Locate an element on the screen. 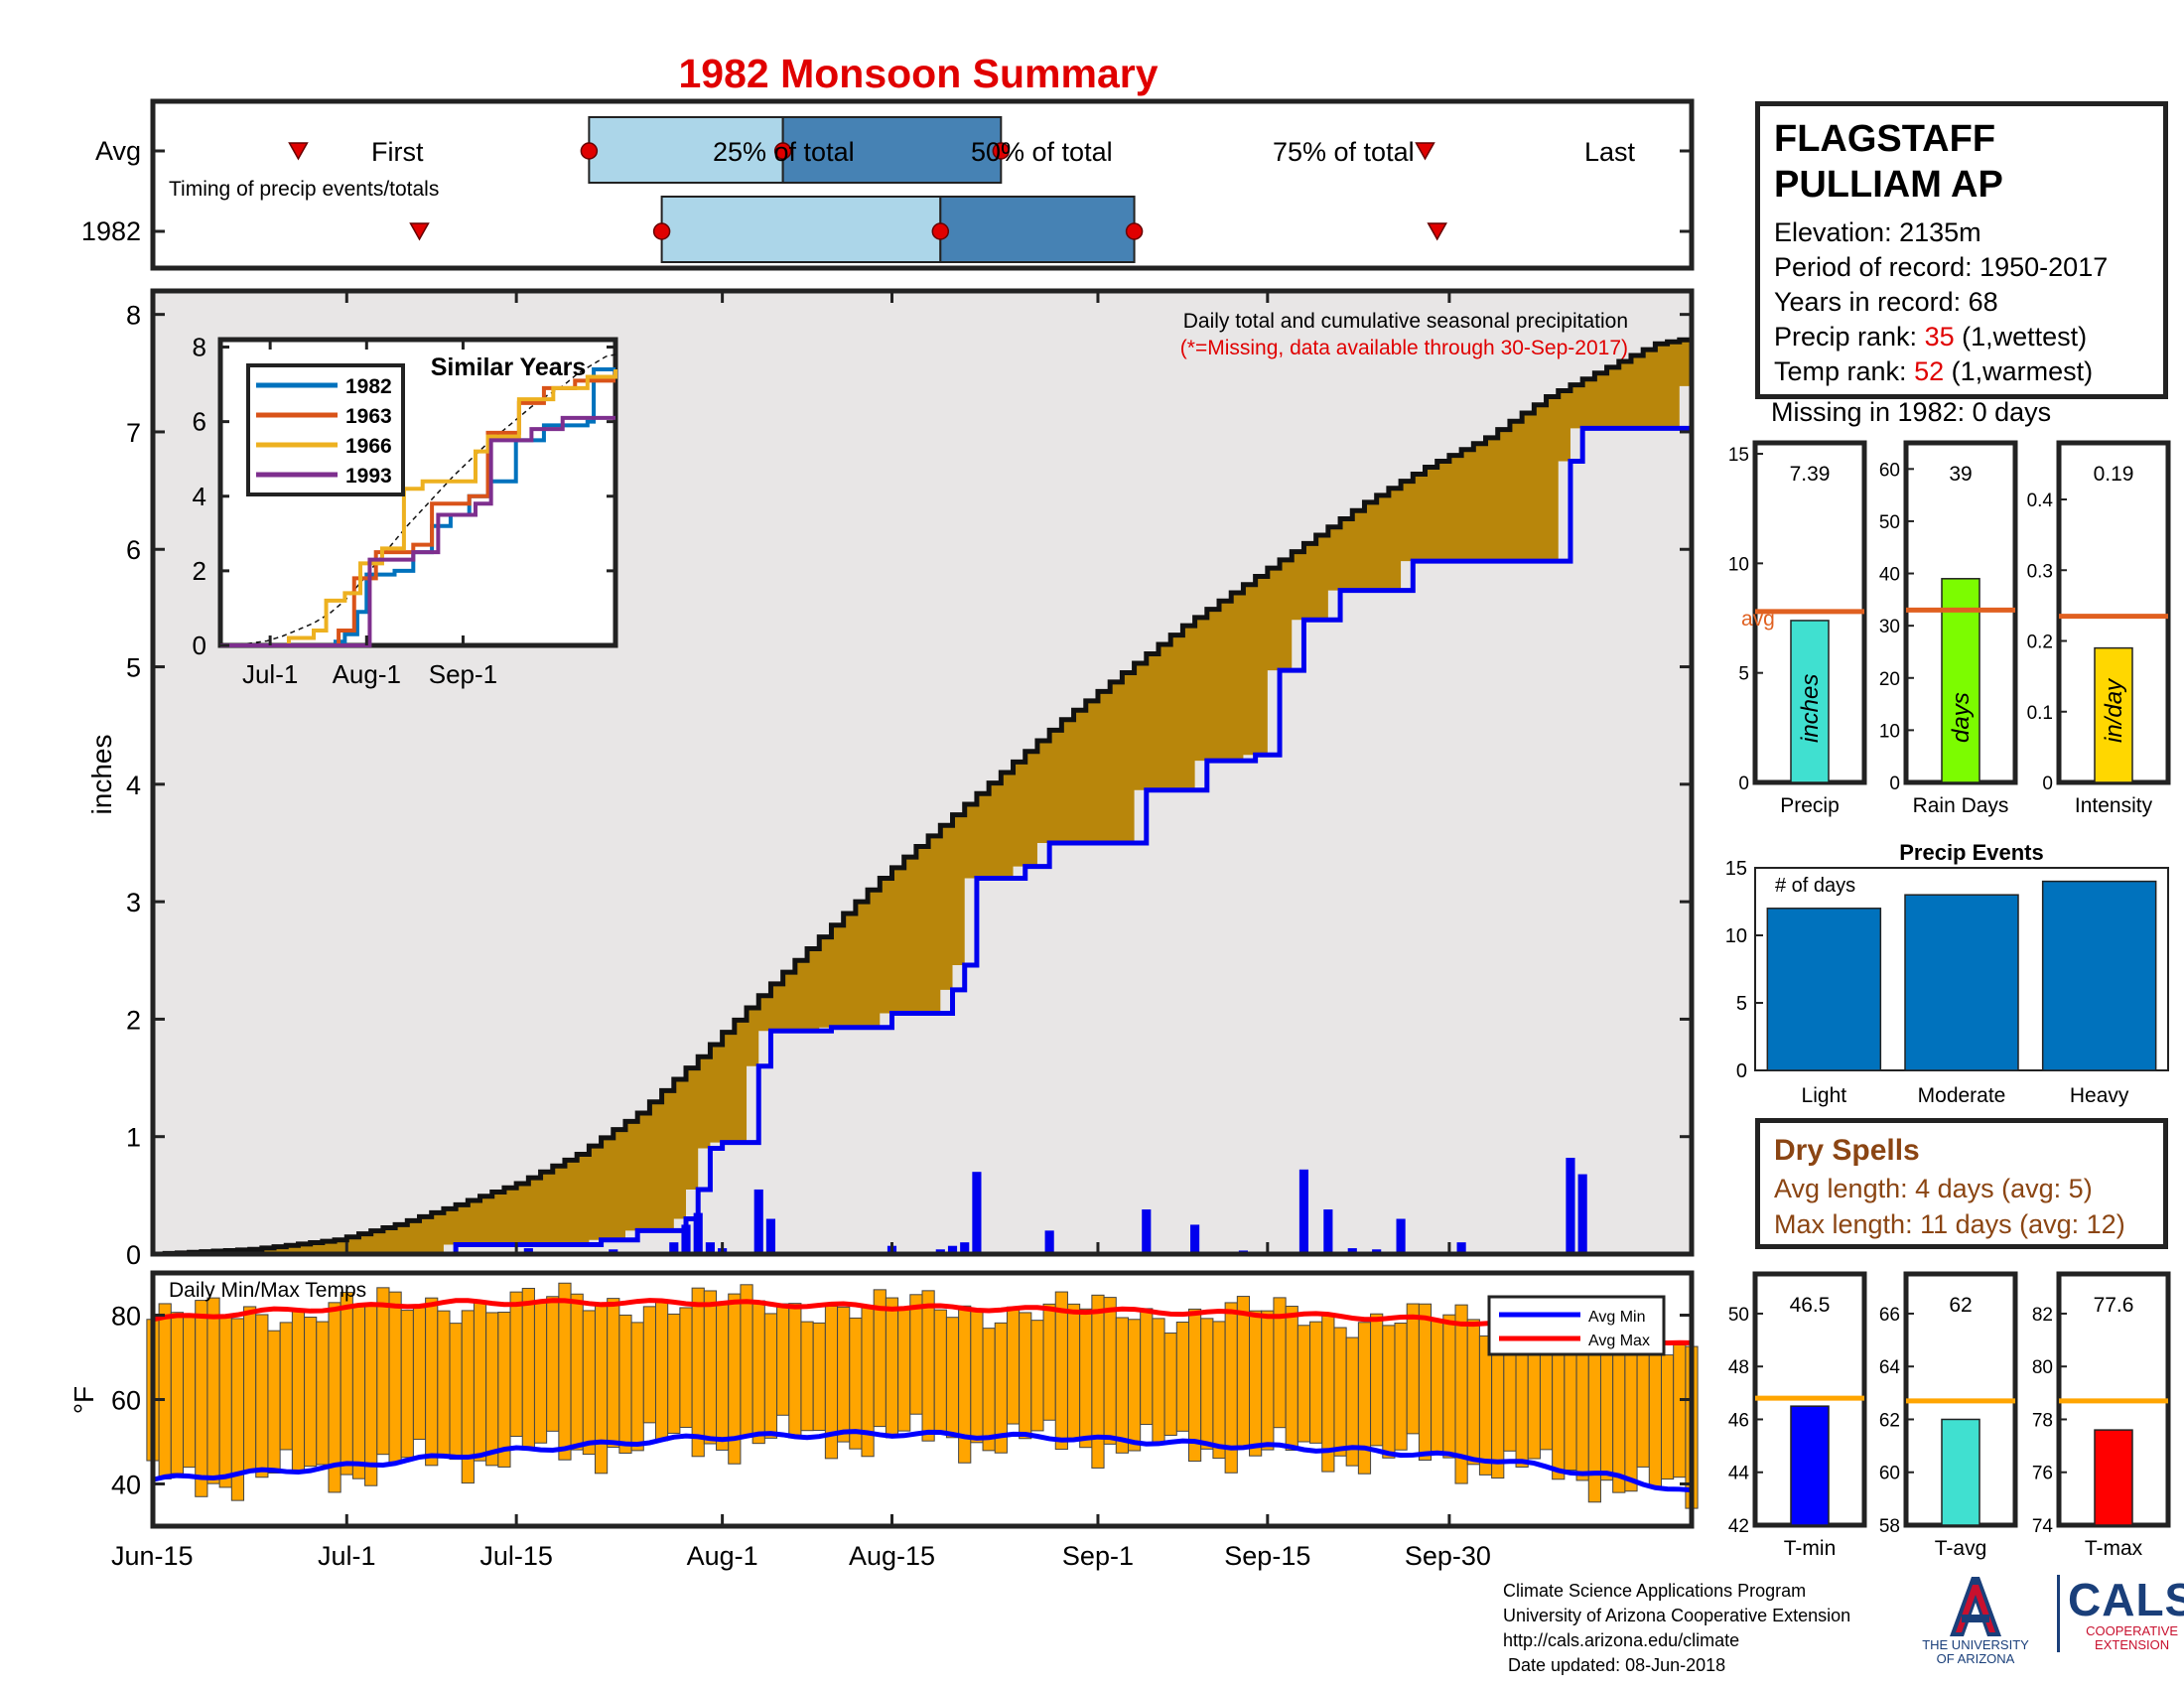 The height and width of the screenshot is (1688, 2184). summary-y-tick-label: 82 is located at coordinates (2042, 1315).